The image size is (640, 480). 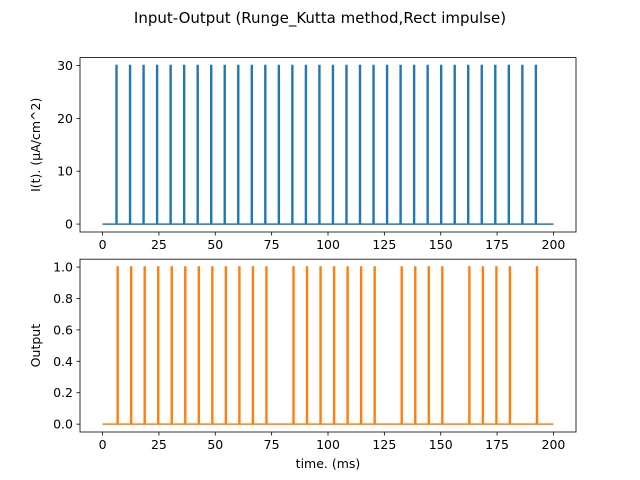 What do you see at coordinates (554, 444) in the screenshot?
I see `output-x-tick-label: 200` at bounding box center [554, 444].